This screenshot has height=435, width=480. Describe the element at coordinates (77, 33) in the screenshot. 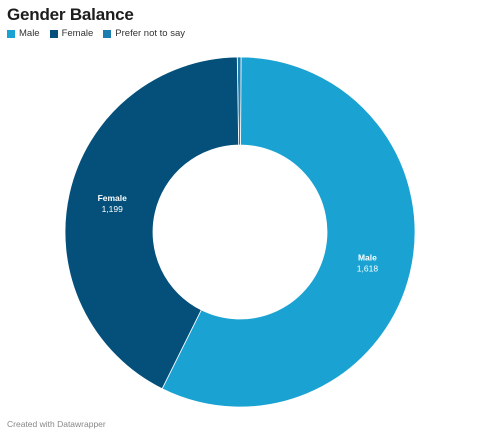

I see `legend-label-female: Female` at that location.